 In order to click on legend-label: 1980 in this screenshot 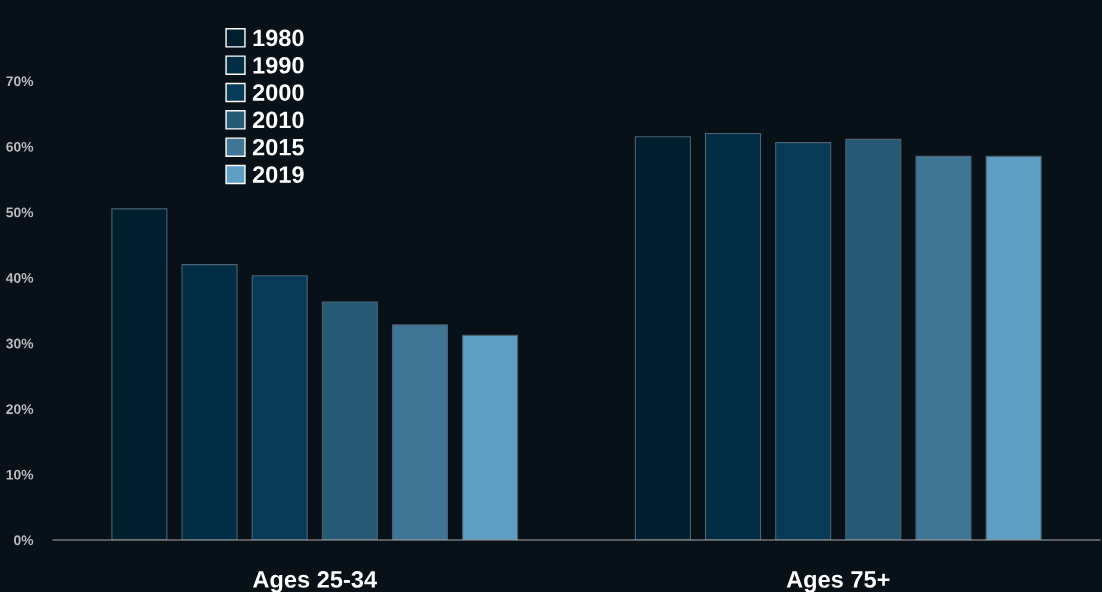, I will do `click(278, 38)`.